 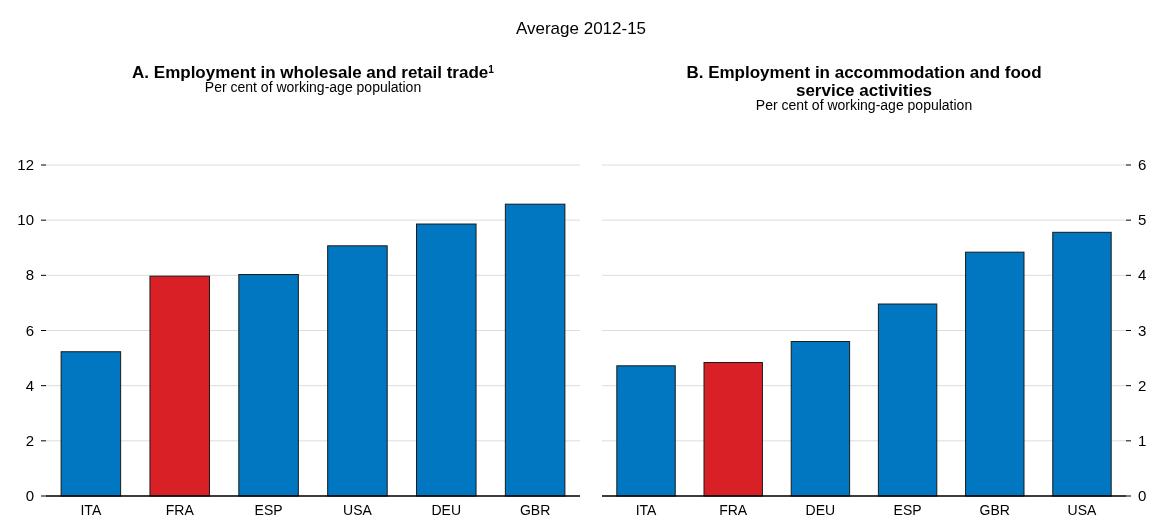 I want to click on y-tick-label: 4, so click(x=29, y=385).